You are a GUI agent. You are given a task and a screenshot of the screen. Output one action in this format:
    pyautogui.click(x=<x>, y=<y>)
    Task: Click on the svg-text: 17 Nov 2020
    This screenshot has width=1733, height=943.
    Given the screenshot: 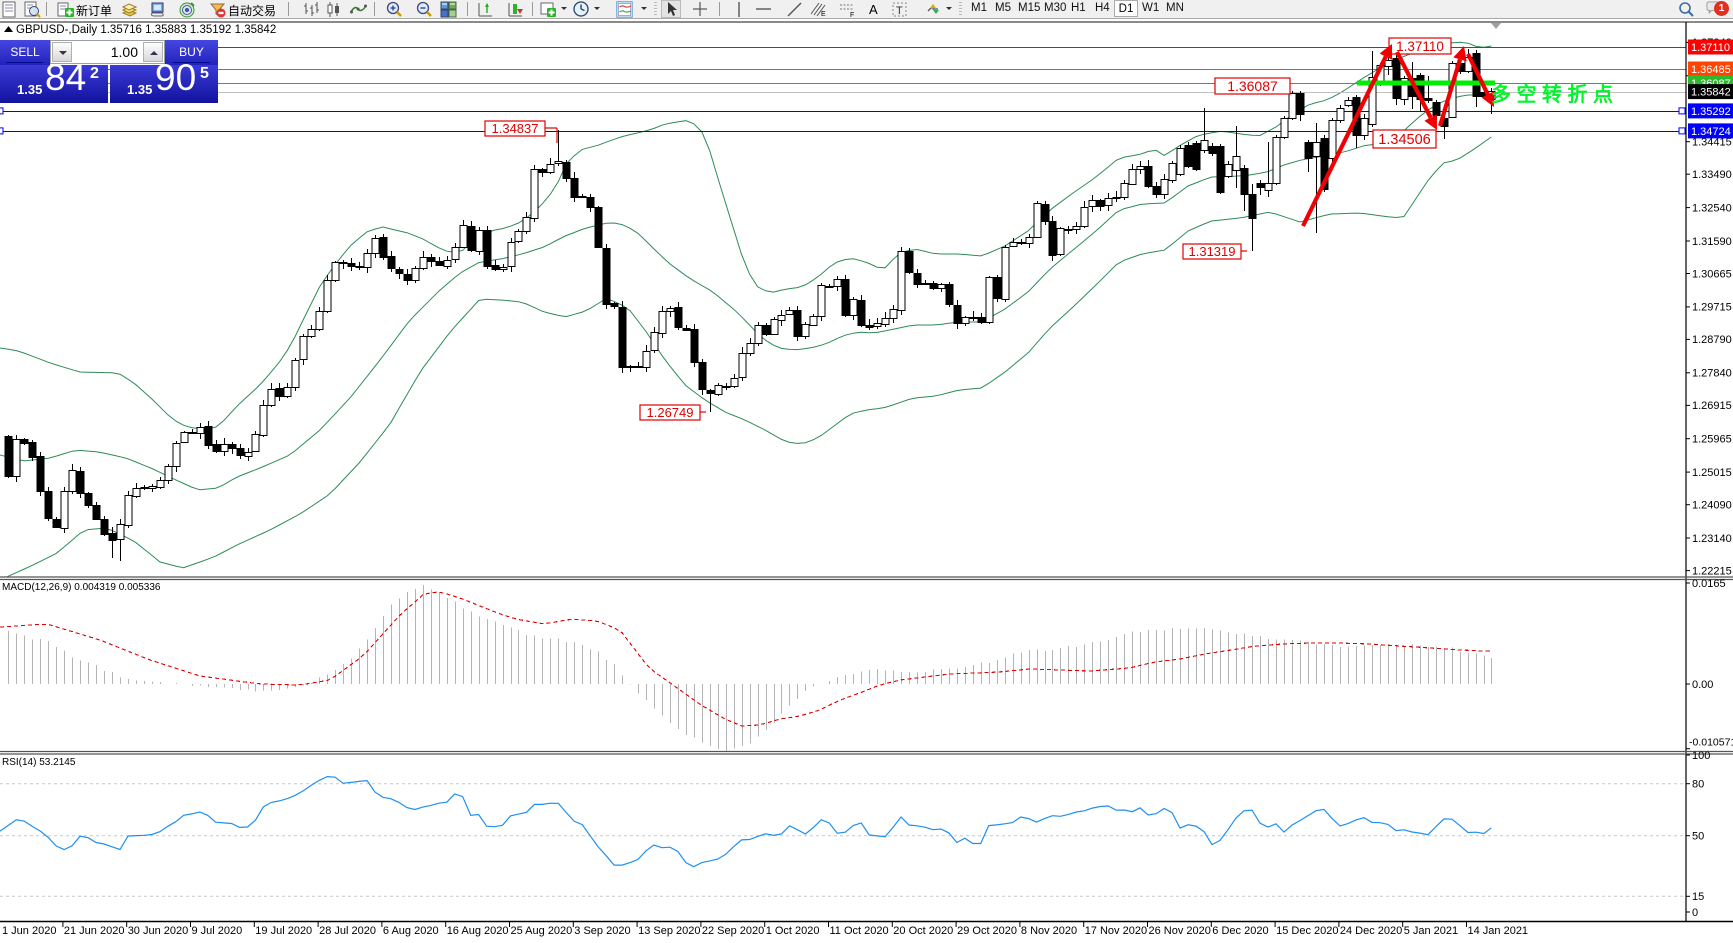 What is the action you would take?
    pyautogui.click(x=1116, y=931)
    